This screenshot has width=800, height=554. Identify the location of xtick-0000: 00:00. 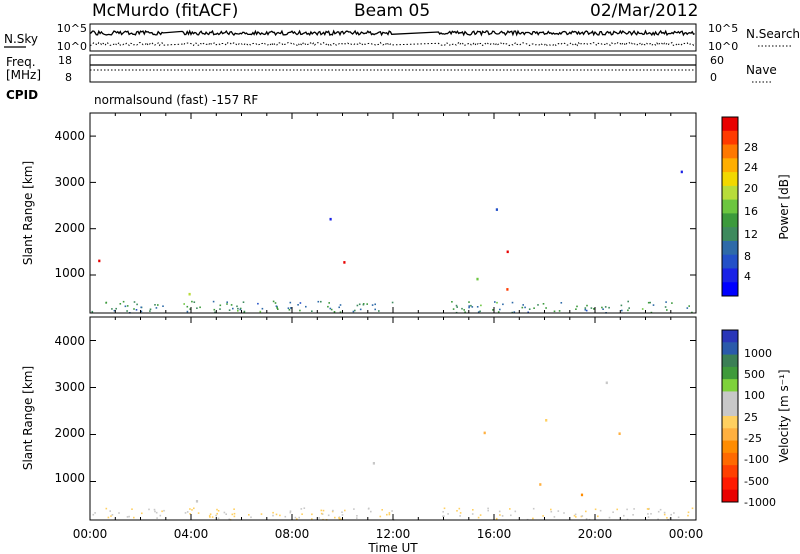
(90, 534).